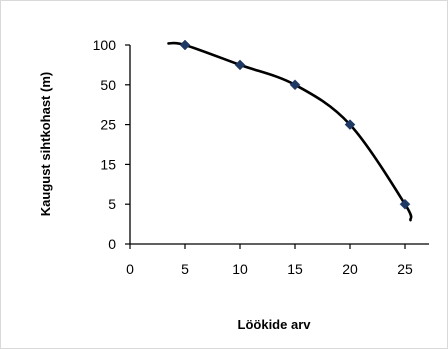 The height and width of the screenshot is (349, 448). What do you see at coordinates (295, 269) in the screenshot?
I see `x-tick-label: 15` at bounding box center [295, 269].